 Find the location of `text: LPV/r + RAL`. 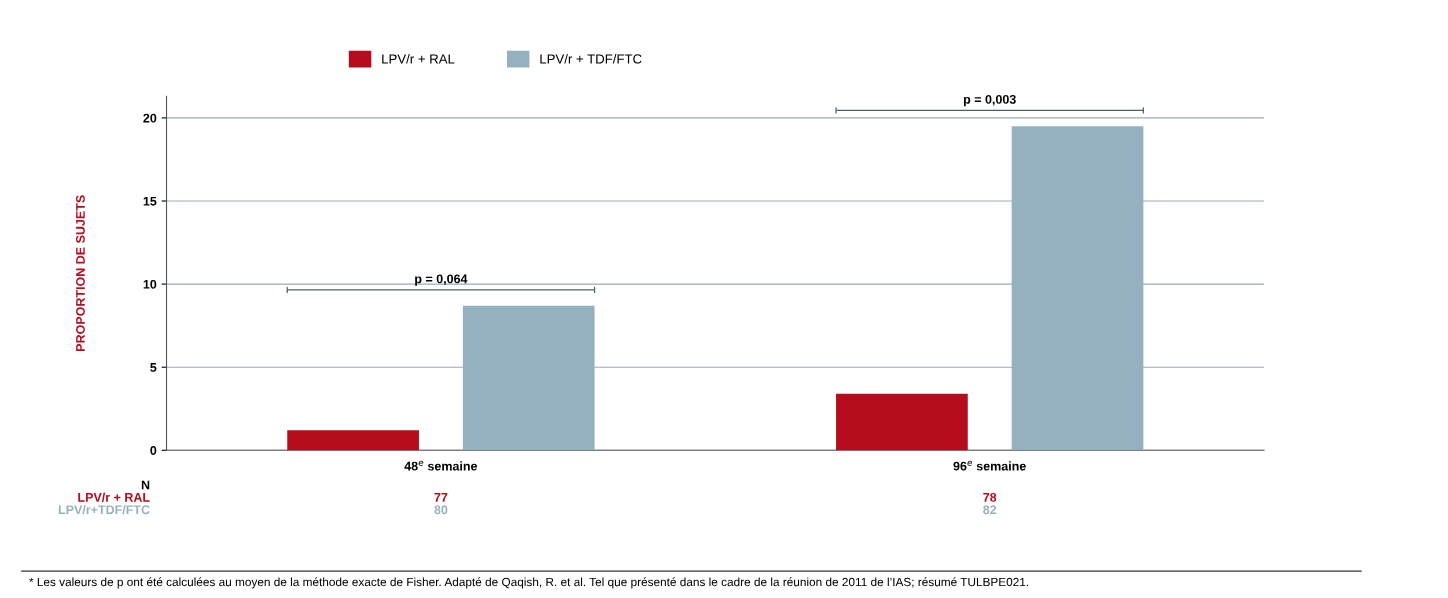

text: LPV/r + RAL is located at coordinates (114, 497).